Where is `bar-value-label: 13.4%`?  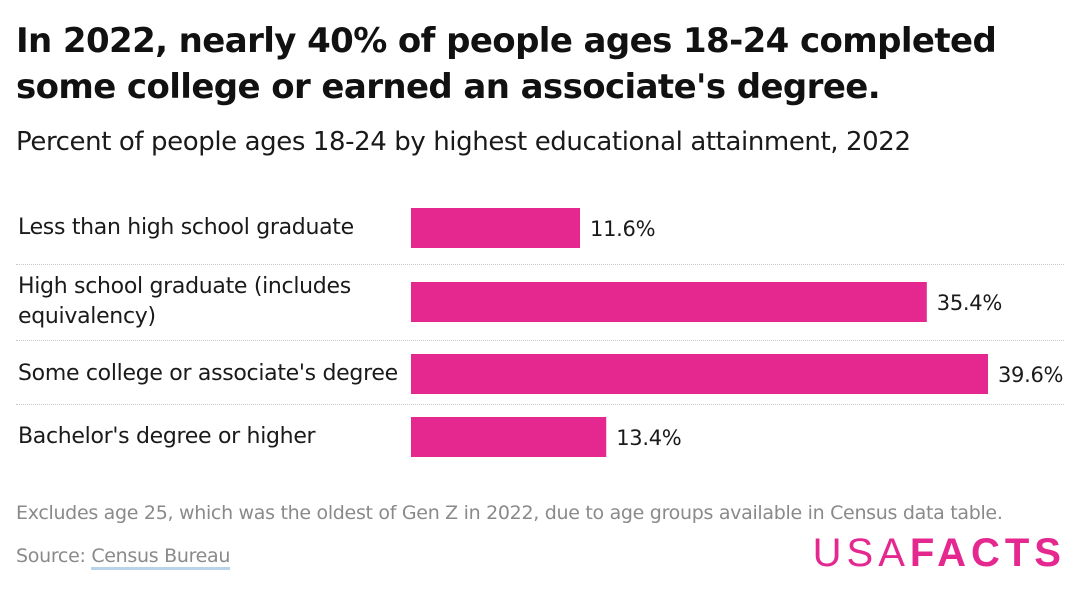 bar-value-label: 13.4% is located at coordinates (648, 438).